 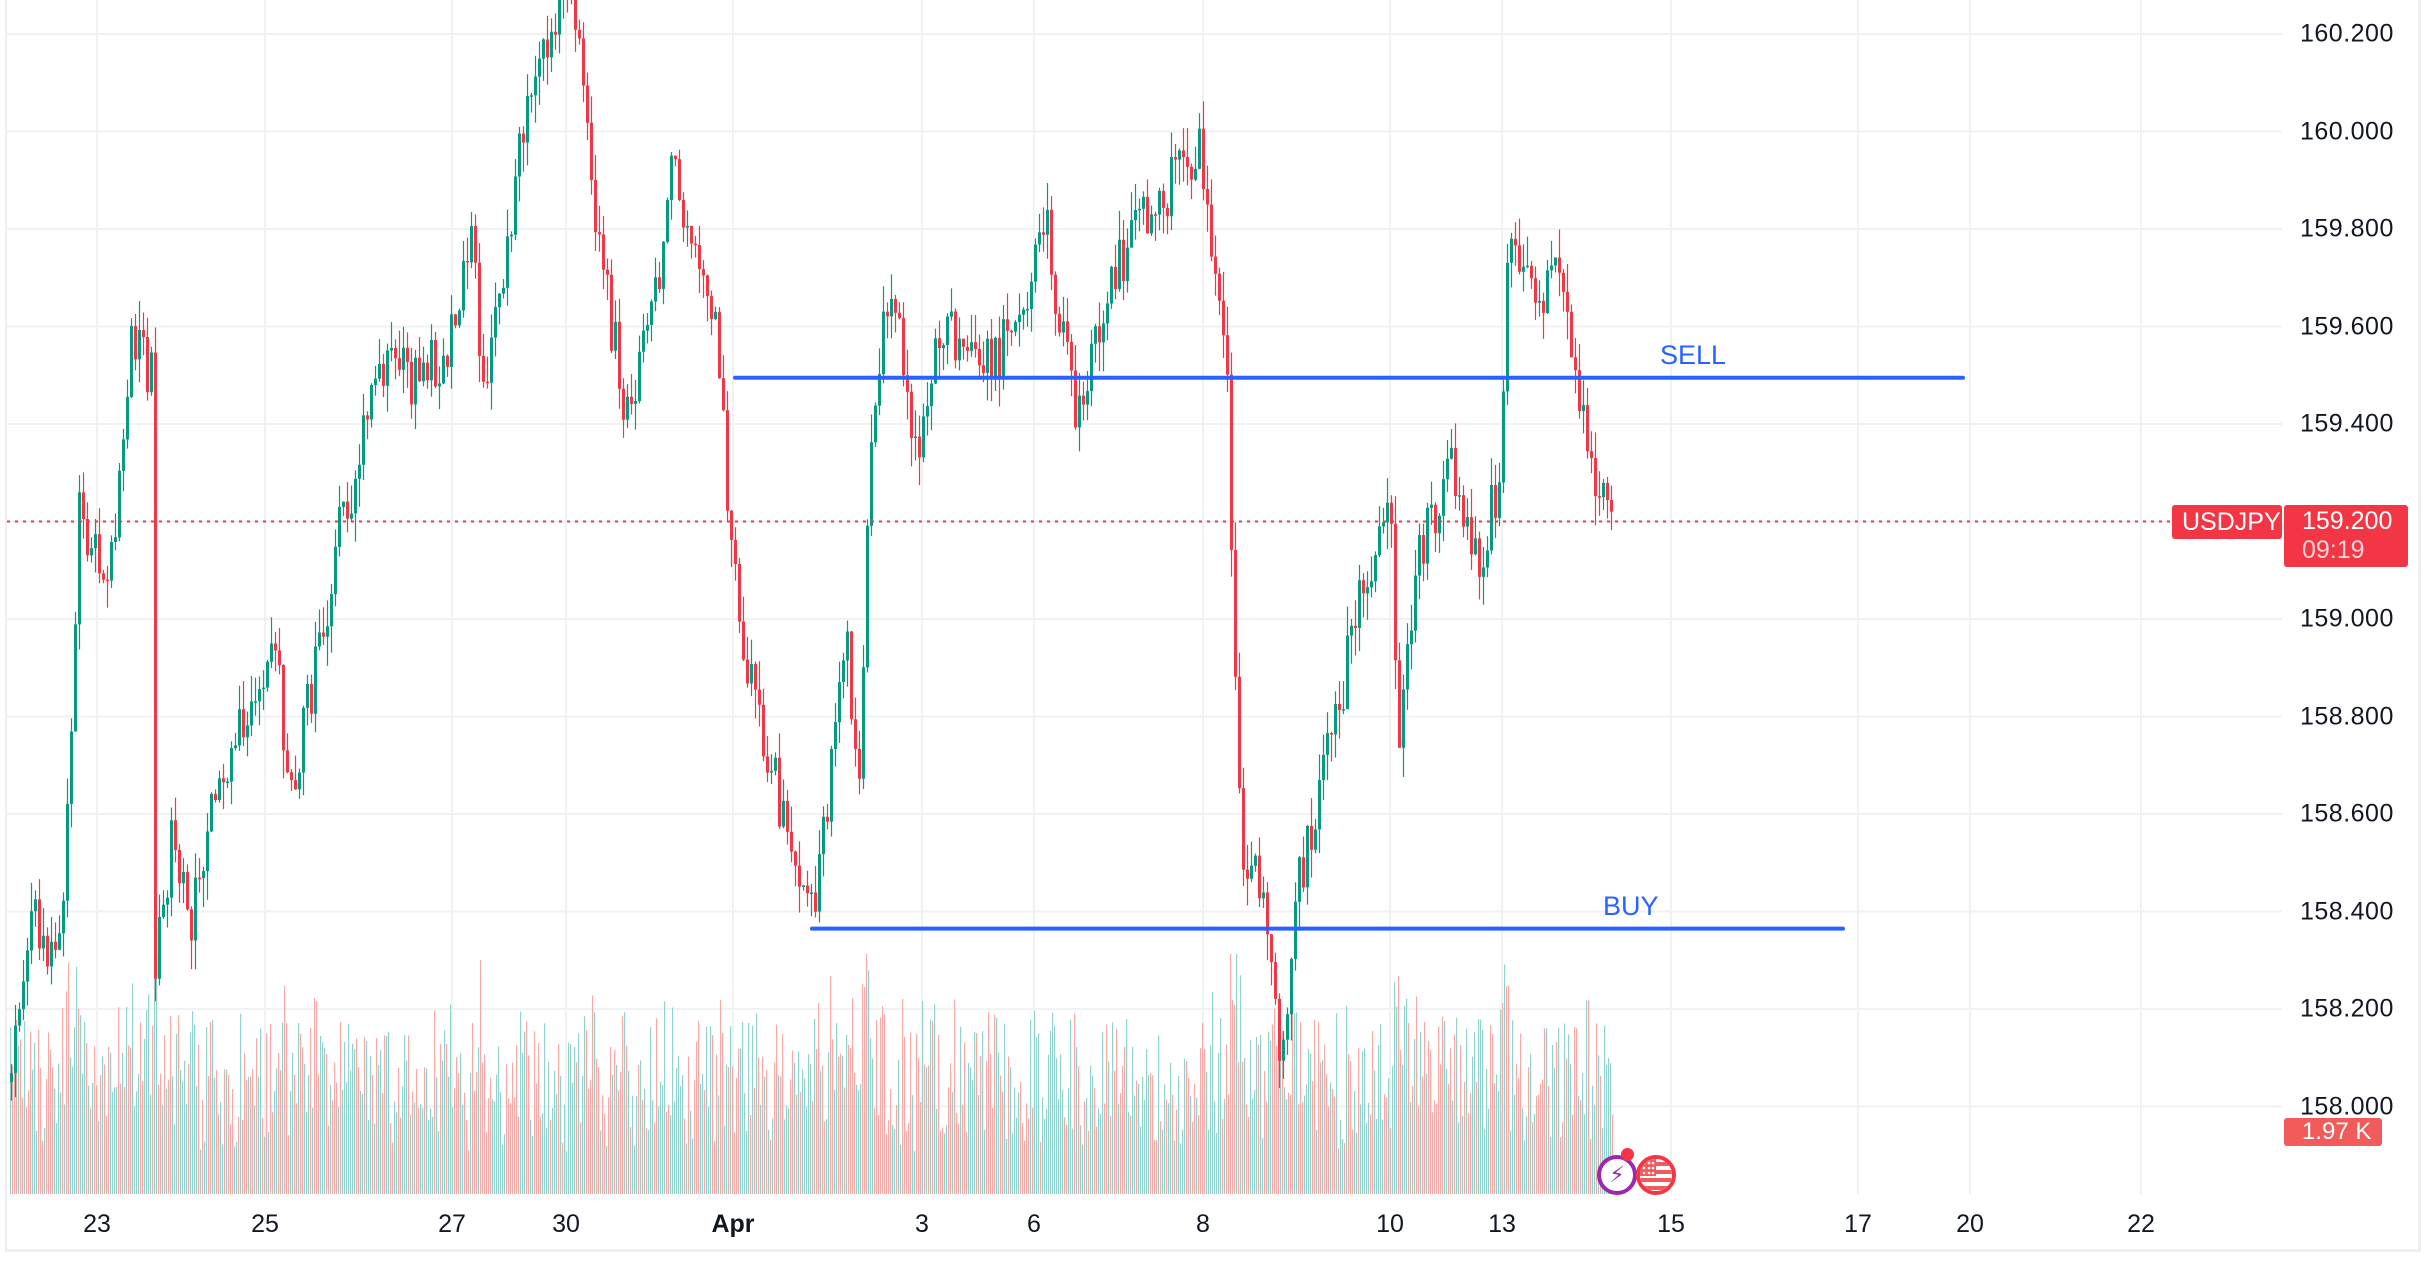 I want to click on price-axis-label: 159.000, so click(x=2347, y=618).